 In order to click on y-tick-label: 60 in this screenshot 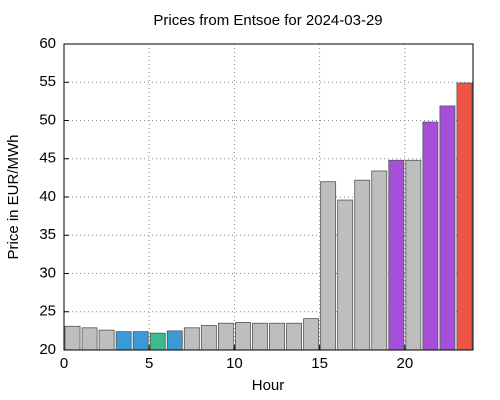, I will do `click(47, 43)`.